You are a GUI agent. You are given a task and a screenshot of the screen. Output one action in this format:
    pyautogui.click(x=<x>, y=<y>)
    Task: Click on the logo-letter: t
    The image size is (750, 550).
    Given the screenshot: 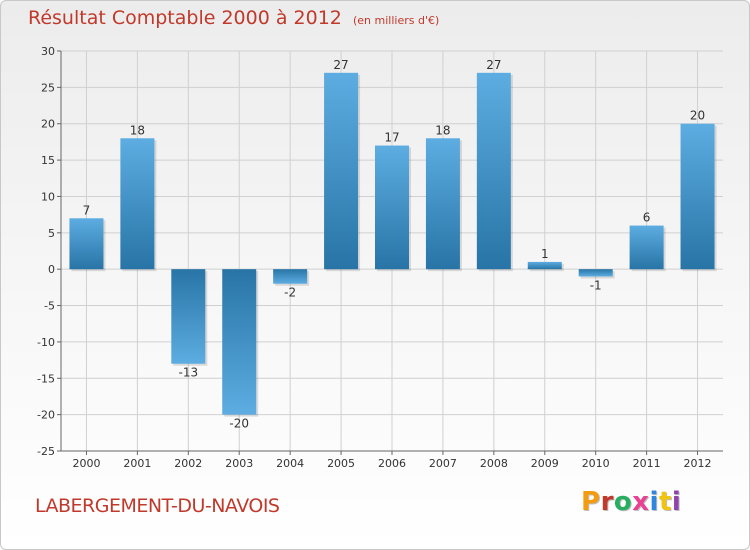 What is the action you would take?
    pyautogui.click(x=665, y=502)
    